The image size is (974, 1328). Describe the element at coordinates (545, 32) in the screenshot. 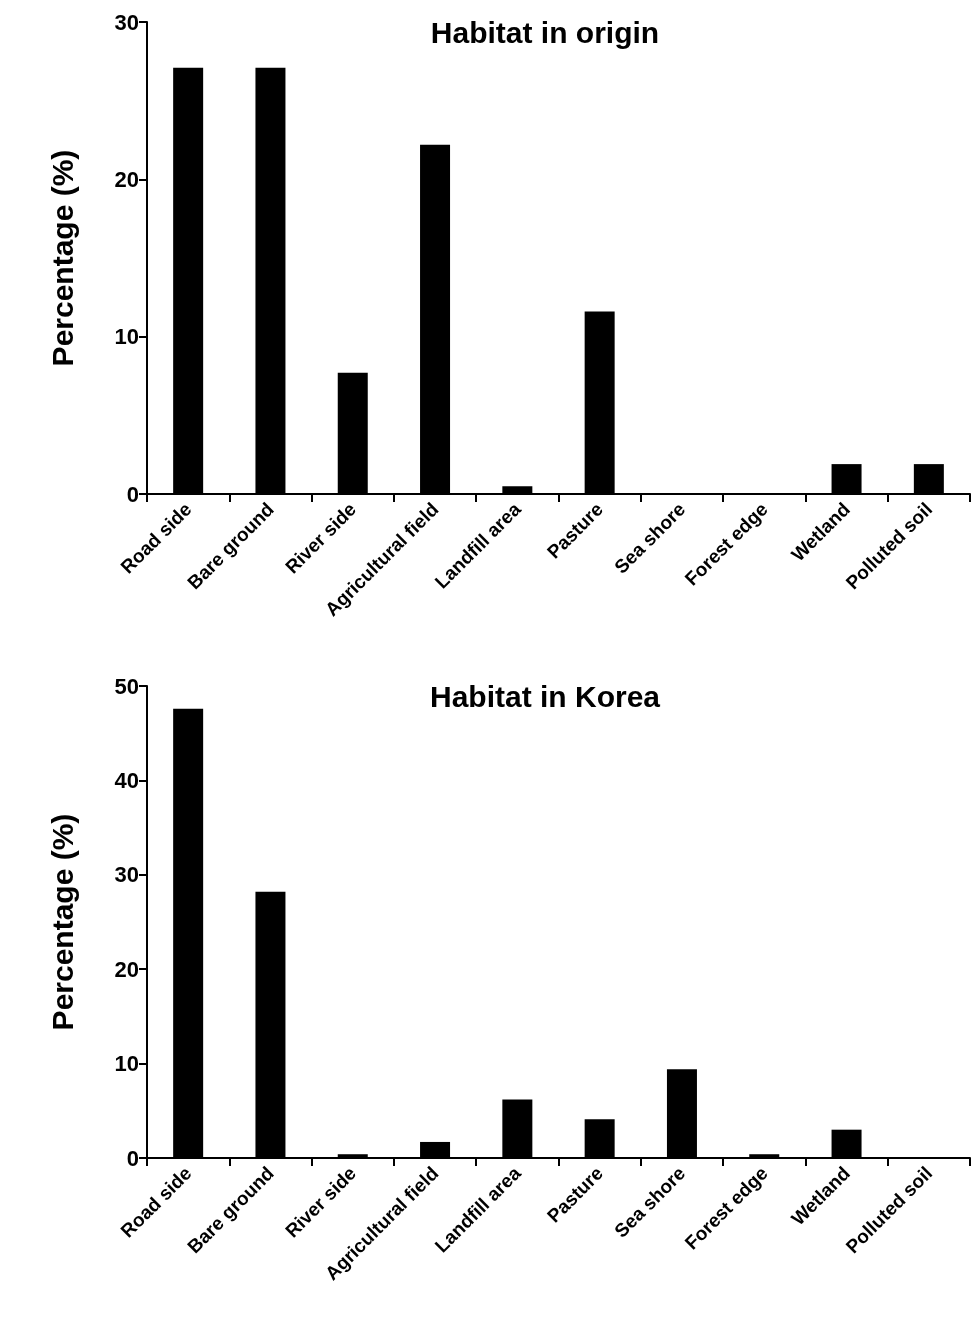

I see `chart-title: Habitat in origin` at that location.